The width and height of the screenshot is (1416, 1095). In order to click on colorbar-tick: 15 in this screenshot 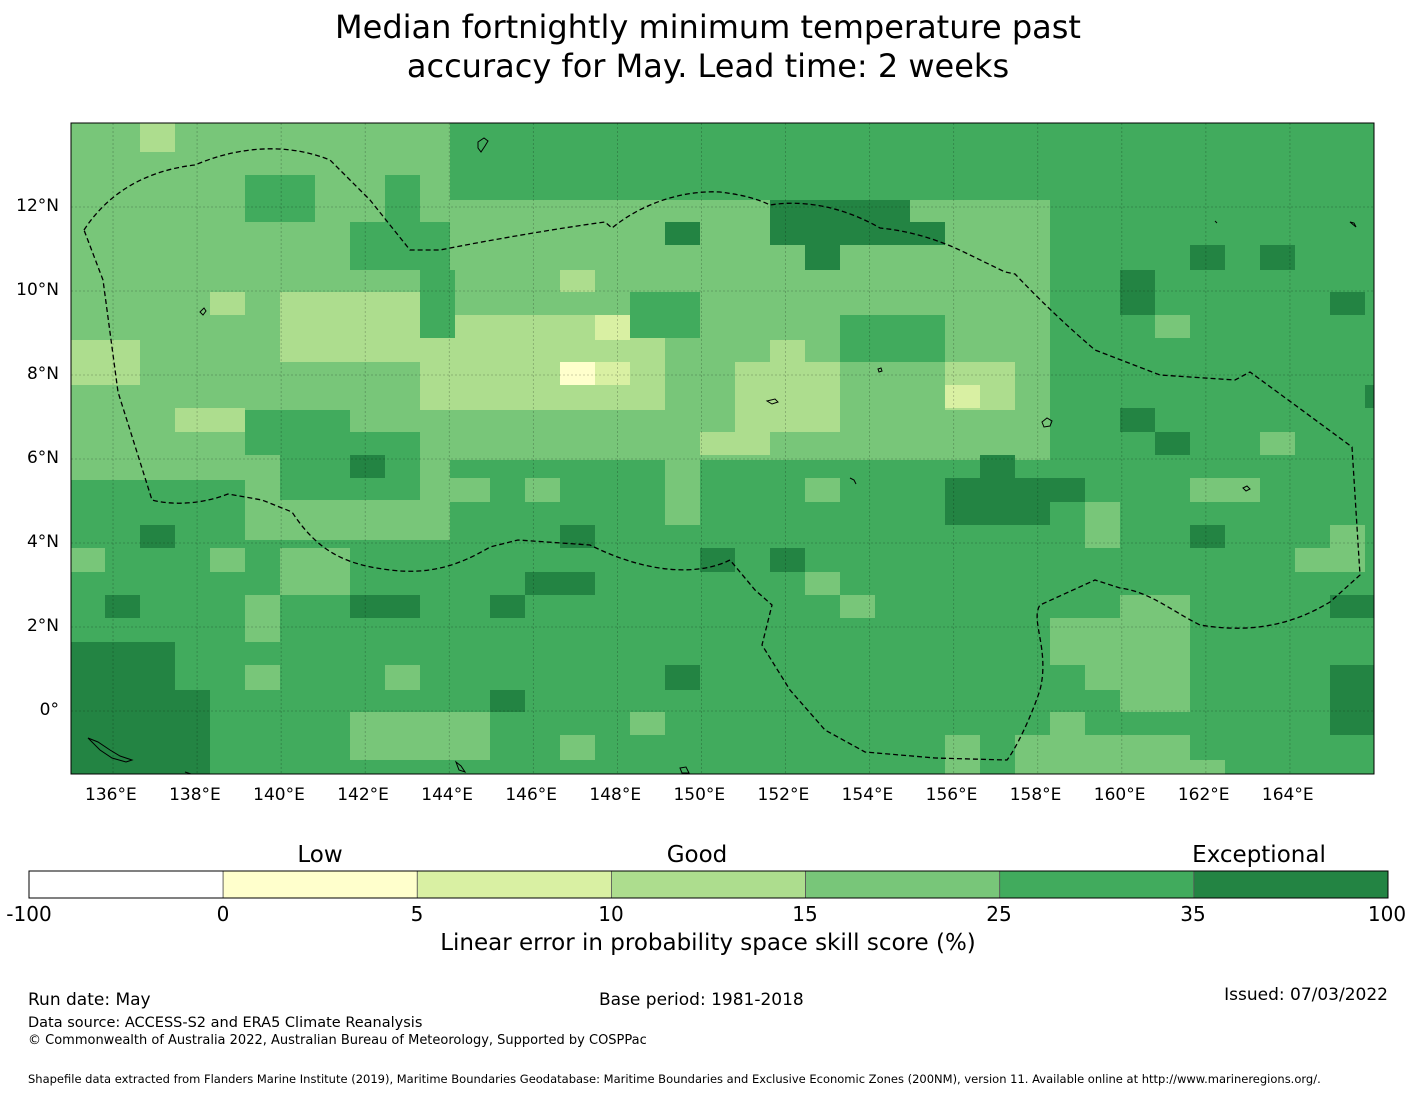, I will do `click(805, 914)`.